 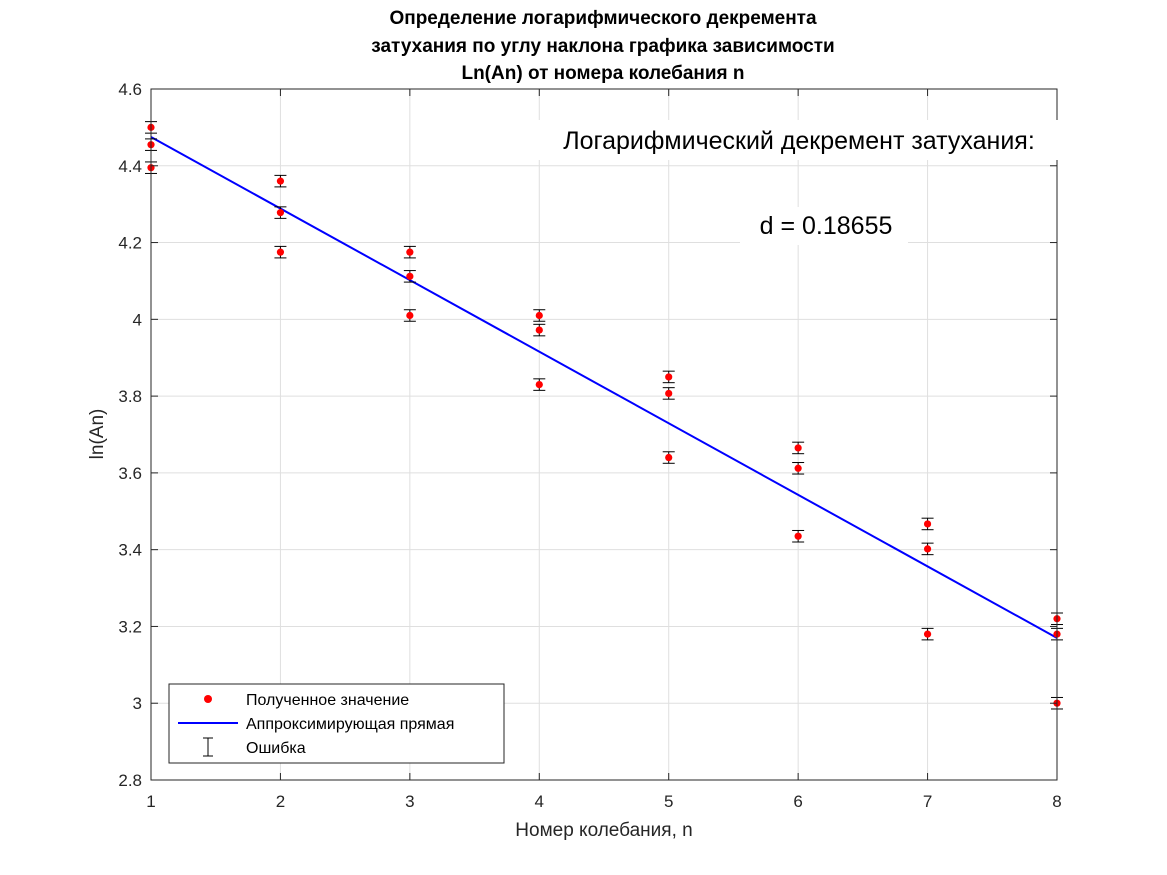 What do you see at coordinates (130, 89) in the screenshot?
I see `y-tick-label: 4.6` at bounding box center [130, 89].